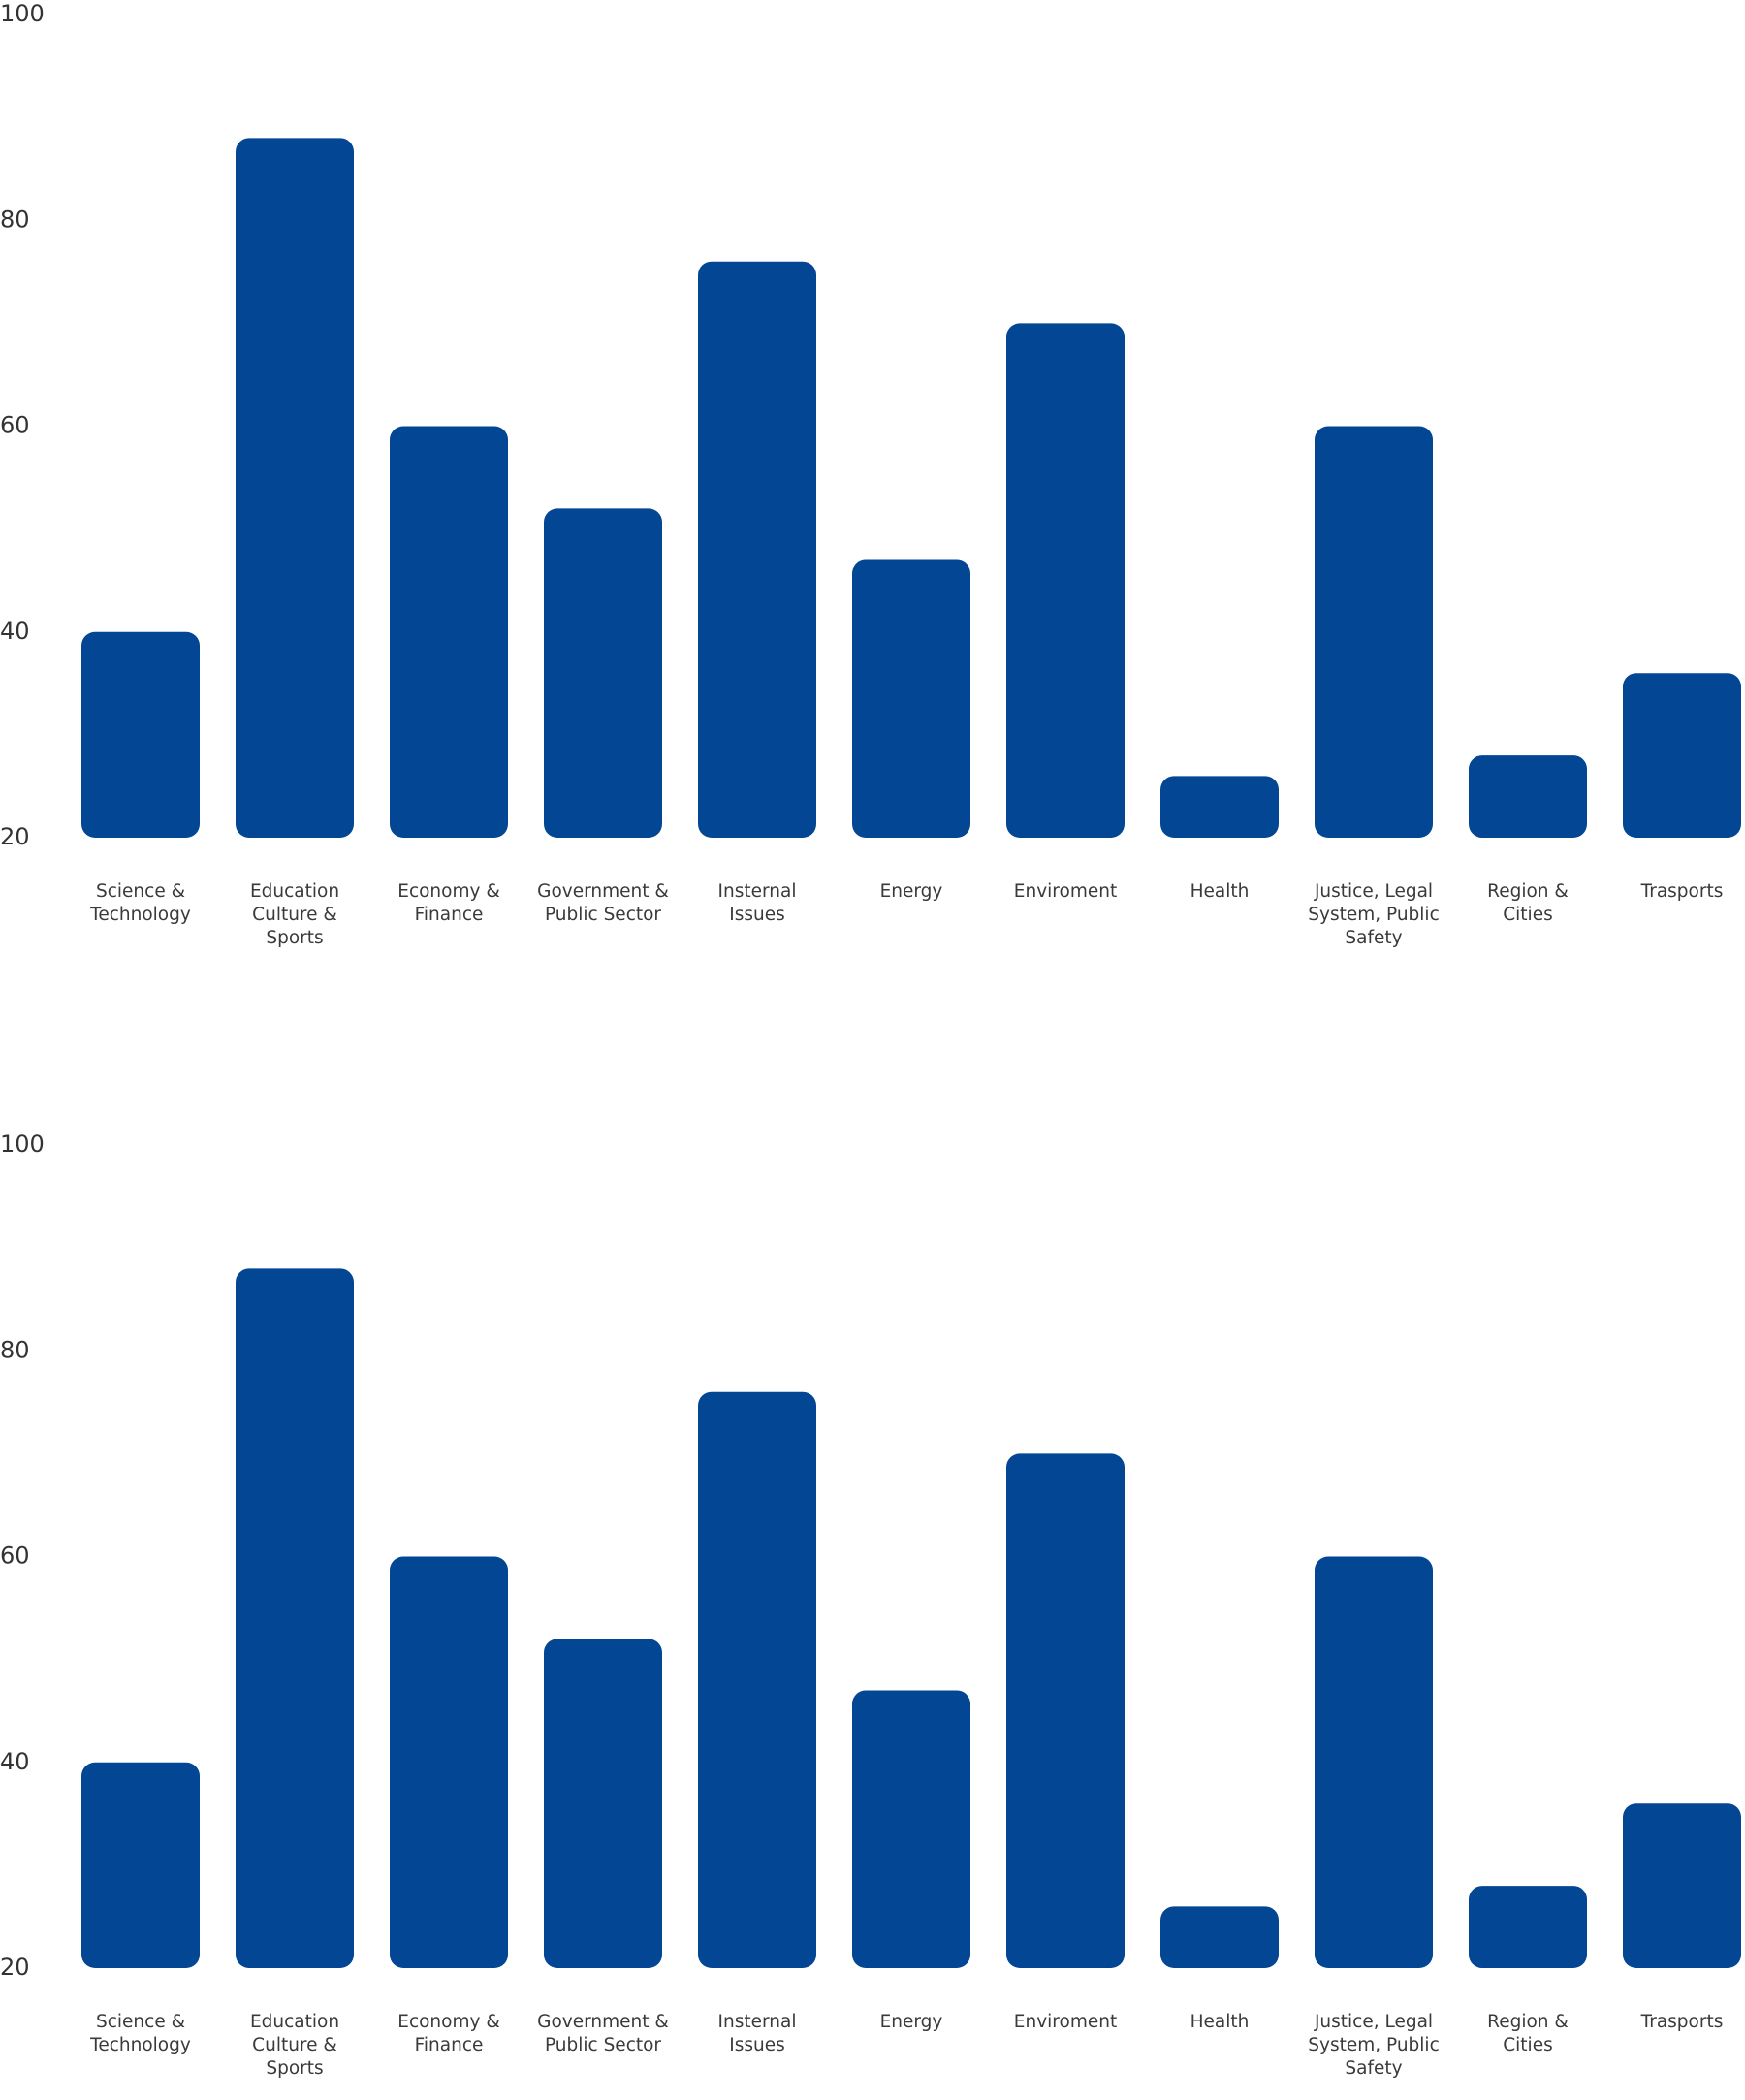  I want to click on bottom-category-label-4: Government & Public Sector, so click(603, 2033).